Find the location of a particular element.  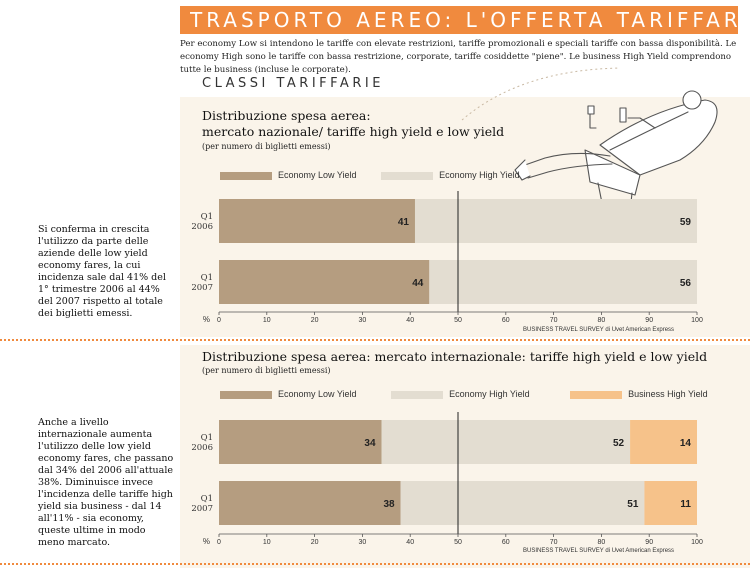

section-title: CLASSI TARIFFARIE is located at coordinates (293, 83).